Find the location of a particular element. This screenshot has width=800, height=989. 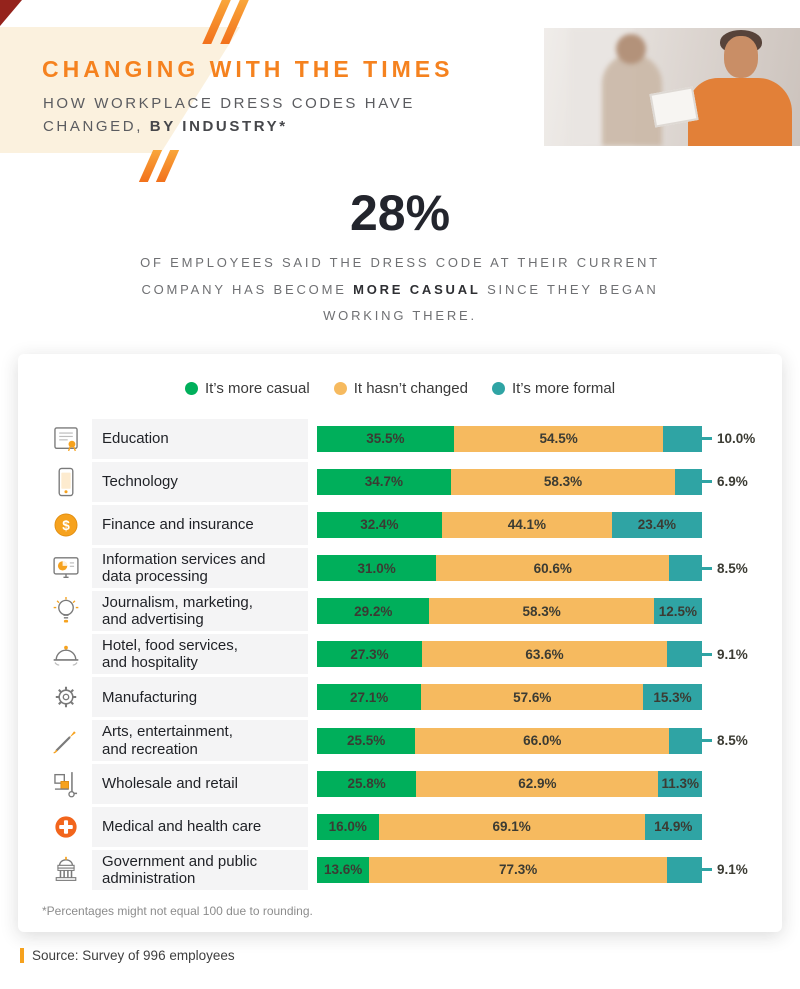

bar-zone: 16.0% 69.1% 14.9% is located at coordinates (534, 827).